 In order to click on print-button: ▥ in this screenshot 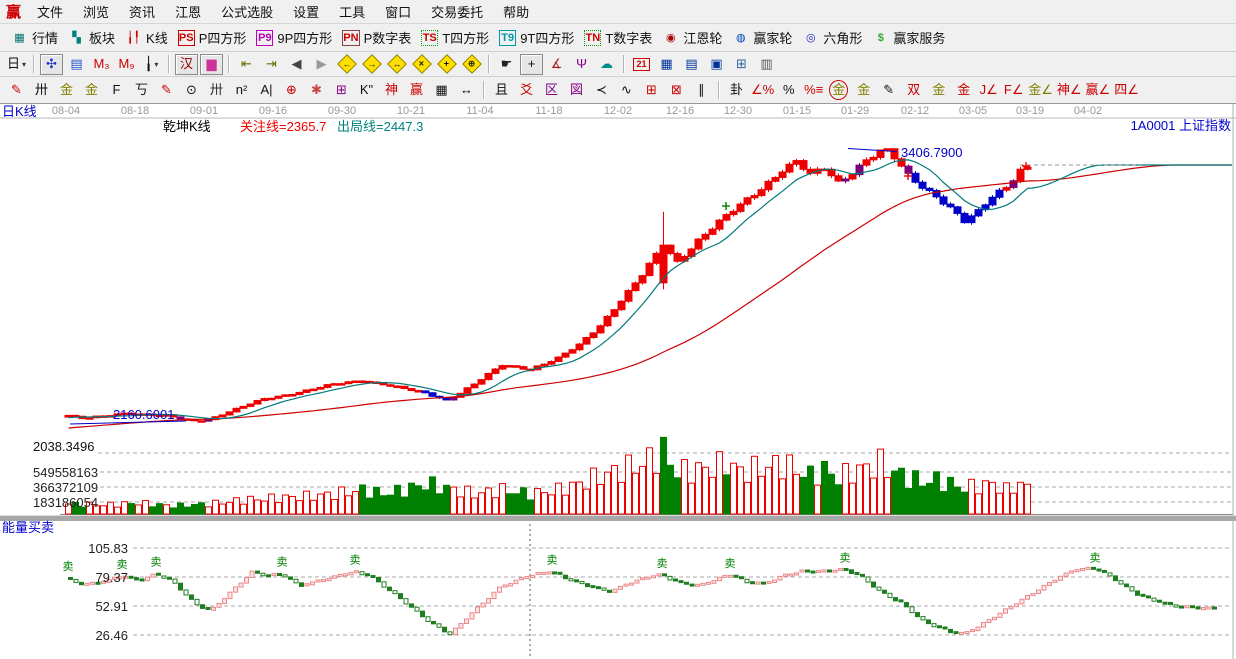, I will do `click(766, 64)`.